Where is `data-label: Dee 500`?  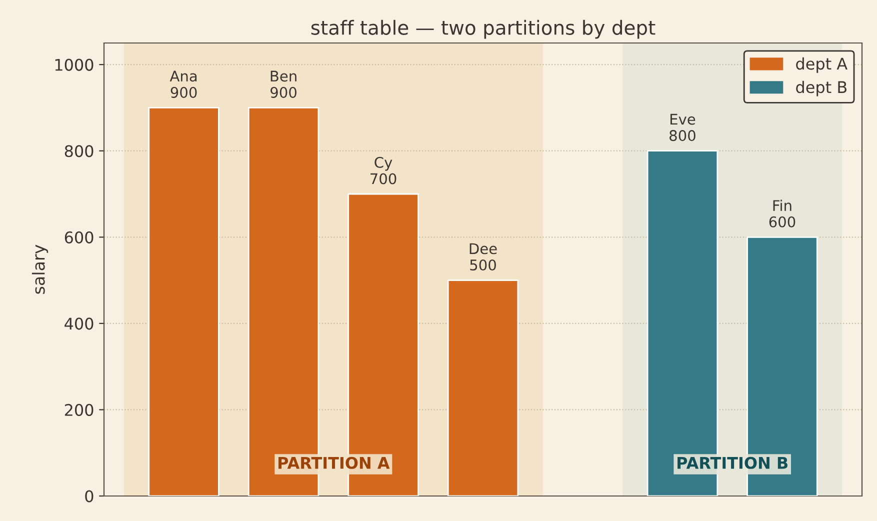 data-label: Dee 500 is located at coordinates (483, 257).